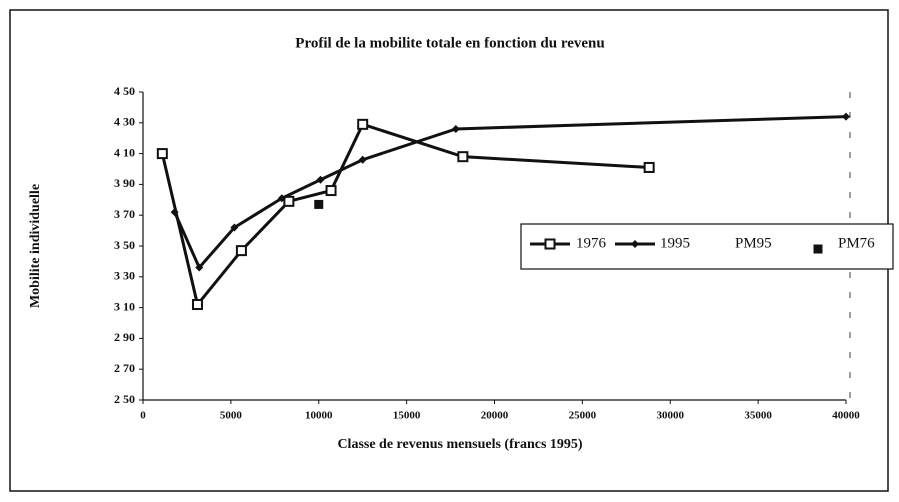  What do you see at coordinates (856, 243) in the screenshot?
I see `legend-label: PM76` at bounding box center [856, 243].